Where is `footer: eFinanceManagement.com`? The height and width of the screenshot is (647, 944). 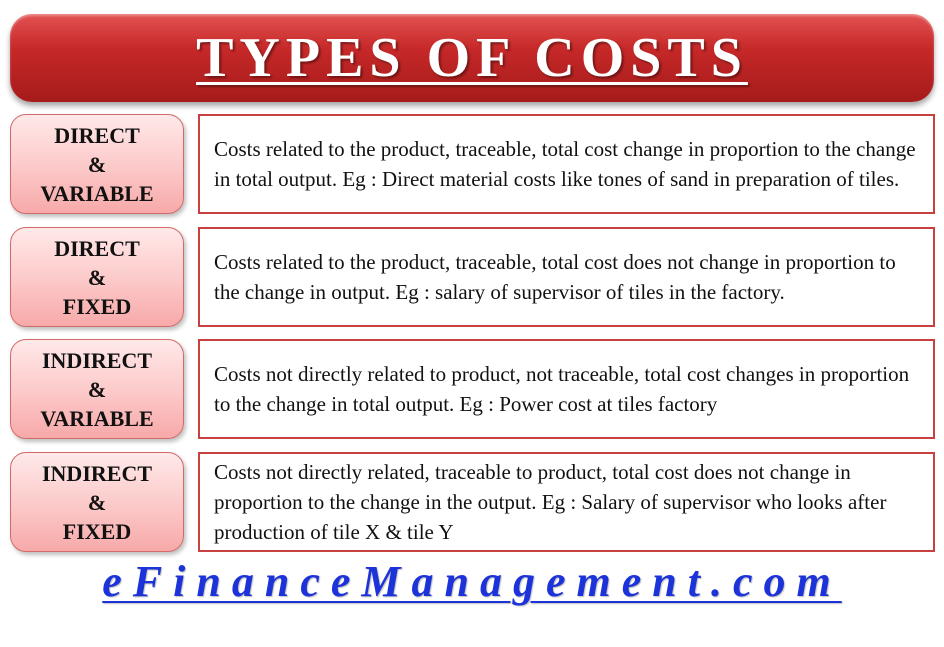 footer: eFinanceManagement.com is located at coordinates (472, 586).